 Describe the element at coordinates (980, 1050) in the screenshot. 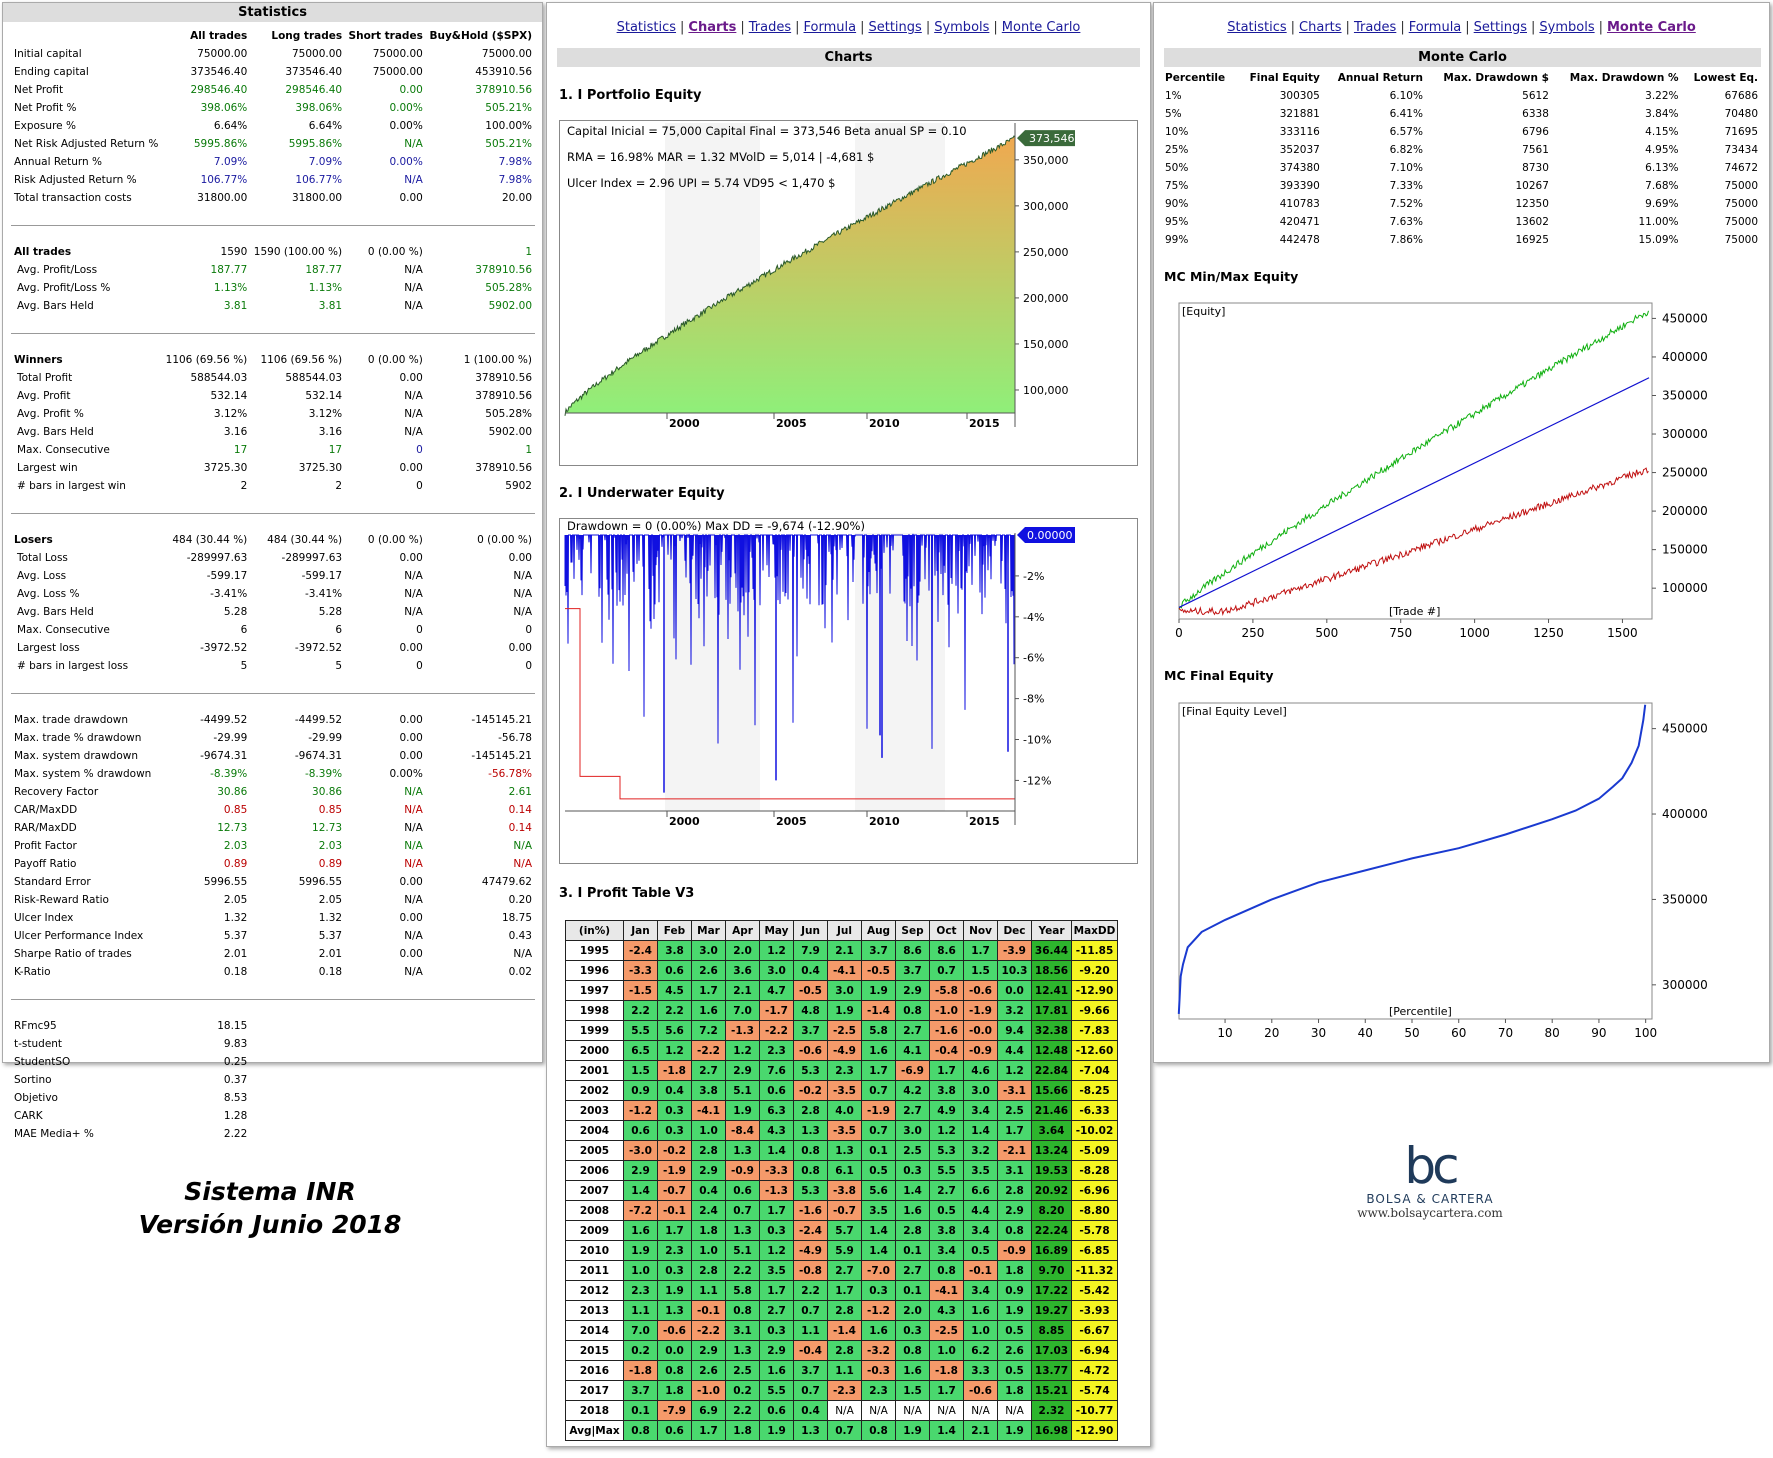

I see `profit-cell: -0.9` at that location.